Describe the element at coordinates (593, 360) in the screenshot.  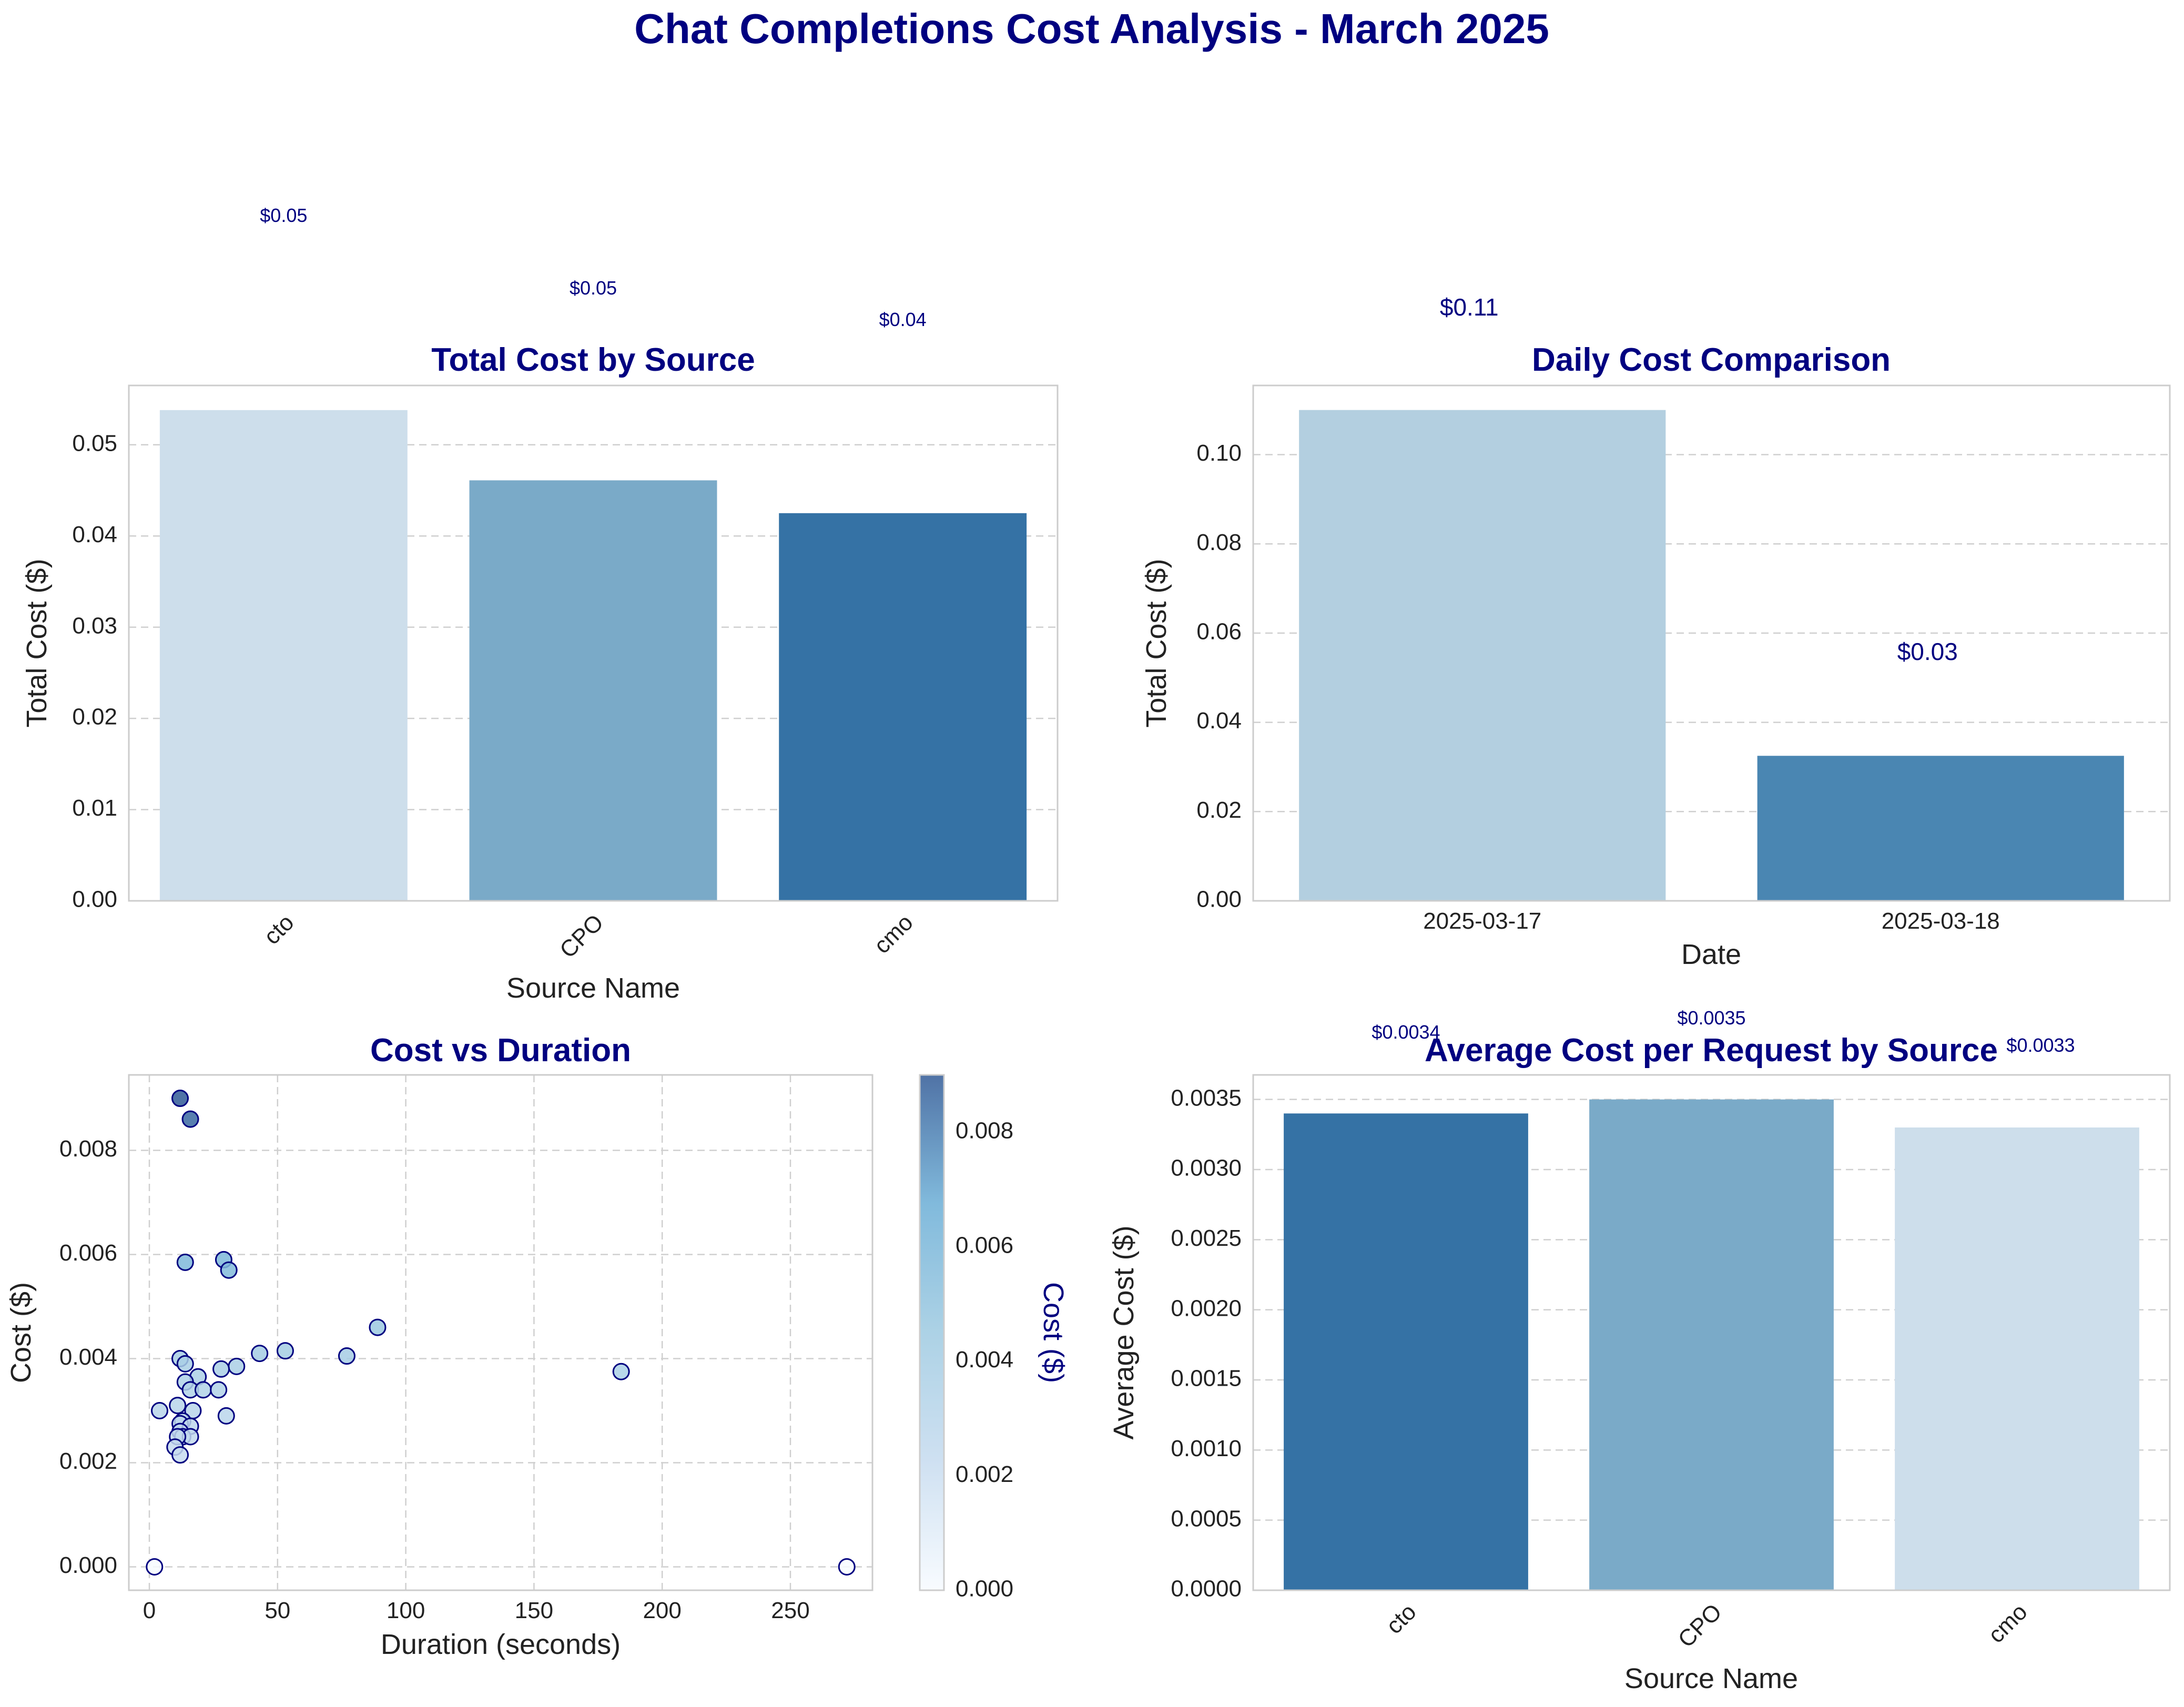
I see `chart-title: Total Cost by Source` at that location.